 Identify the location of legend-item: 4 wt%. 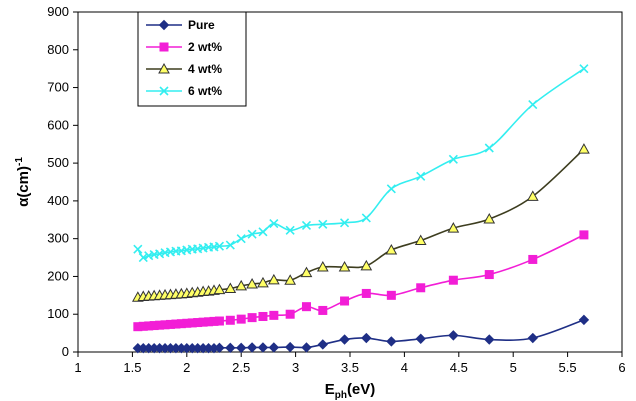
(184, 69).